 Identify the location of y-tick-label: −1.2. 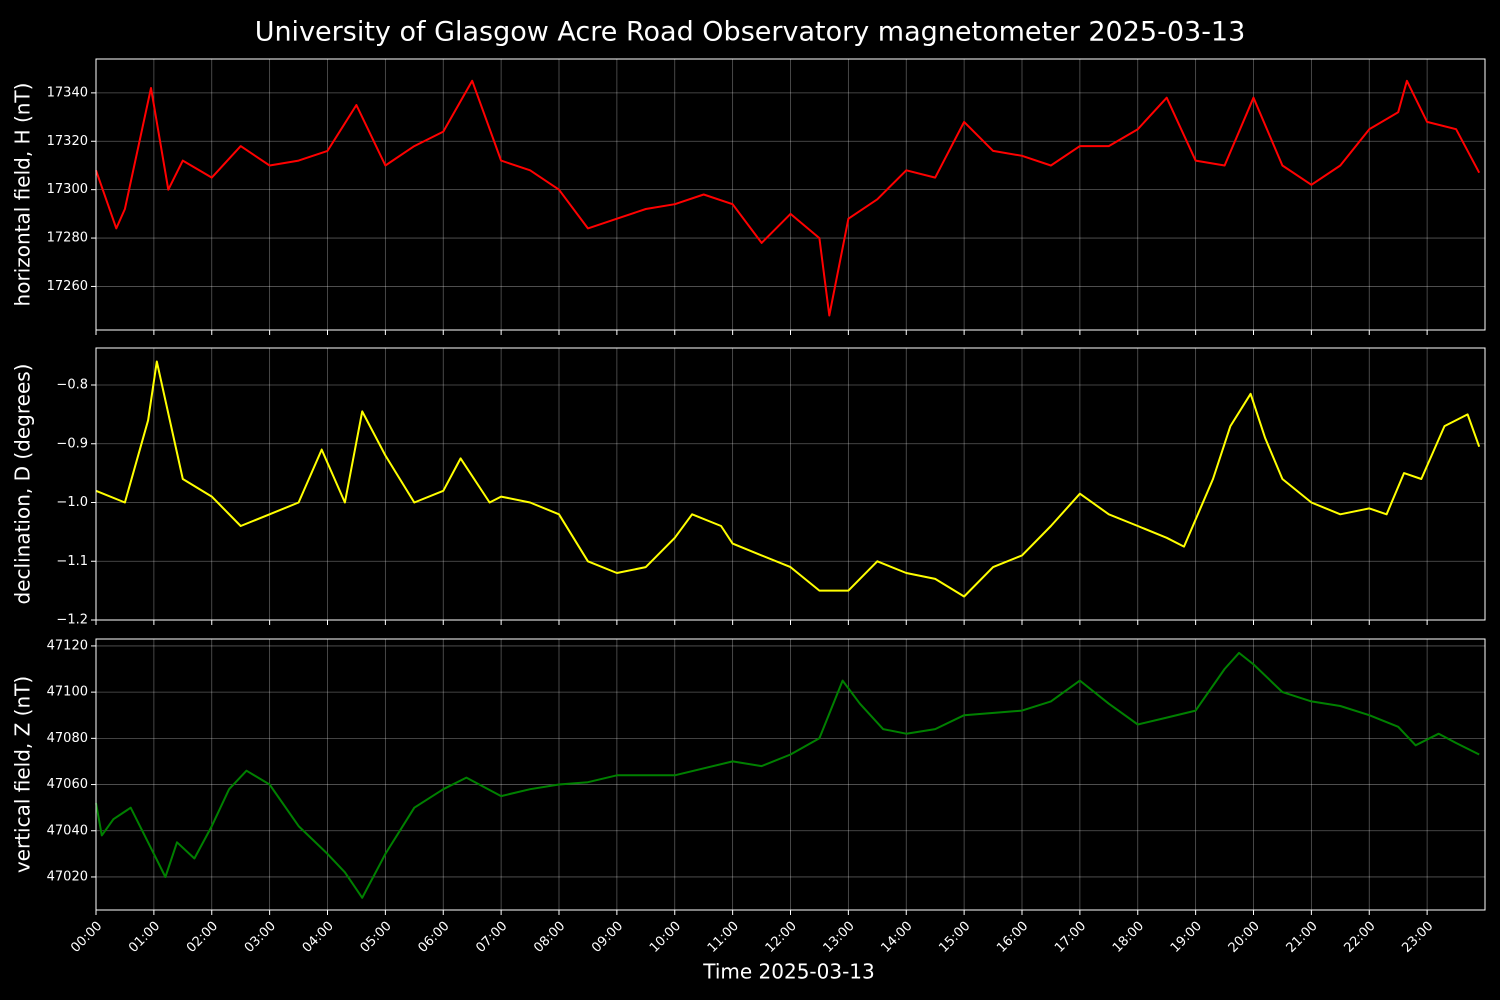
(72, 620).